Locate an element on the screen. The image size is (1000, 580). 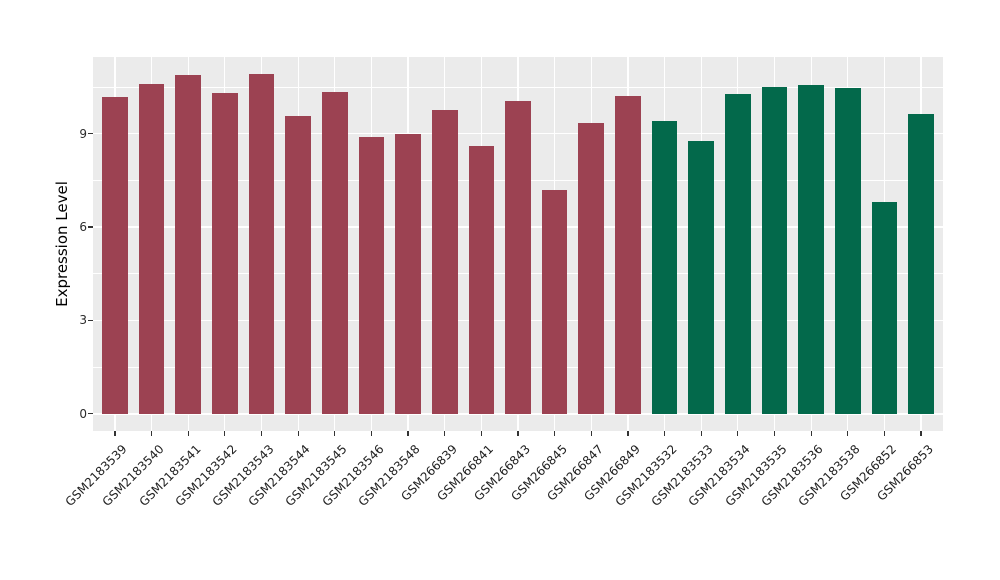
bar-GSM2183532 is located at coordinates (664, 267).